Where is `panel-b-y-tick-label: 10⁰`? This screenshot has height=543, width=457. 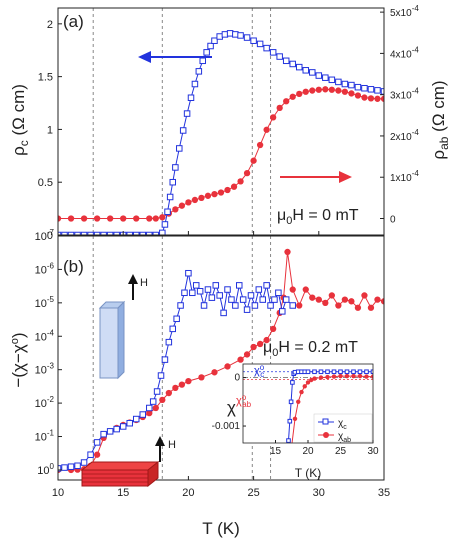
panel-b-y-tick-label: 10⁰ is located at coordinates (45, 469).